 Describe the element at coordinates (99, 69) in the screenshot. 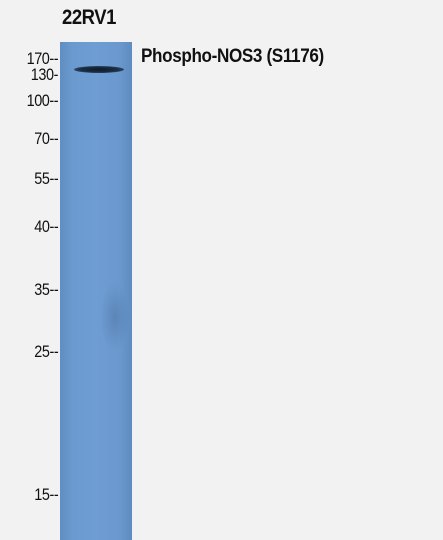

I see `protein-band` at that location.